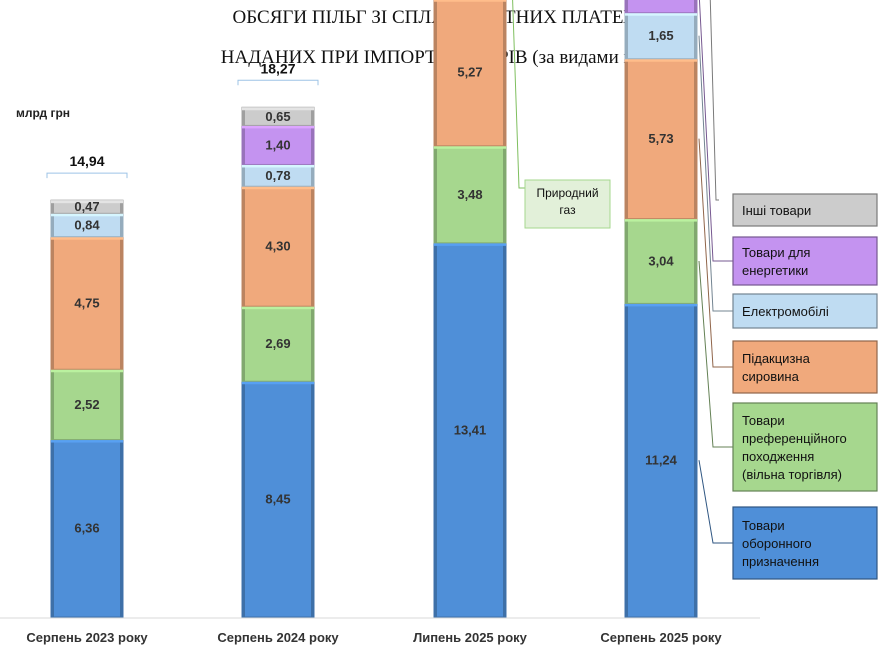  I want to click on bar-value-label: 1,40, so click(277, 144).